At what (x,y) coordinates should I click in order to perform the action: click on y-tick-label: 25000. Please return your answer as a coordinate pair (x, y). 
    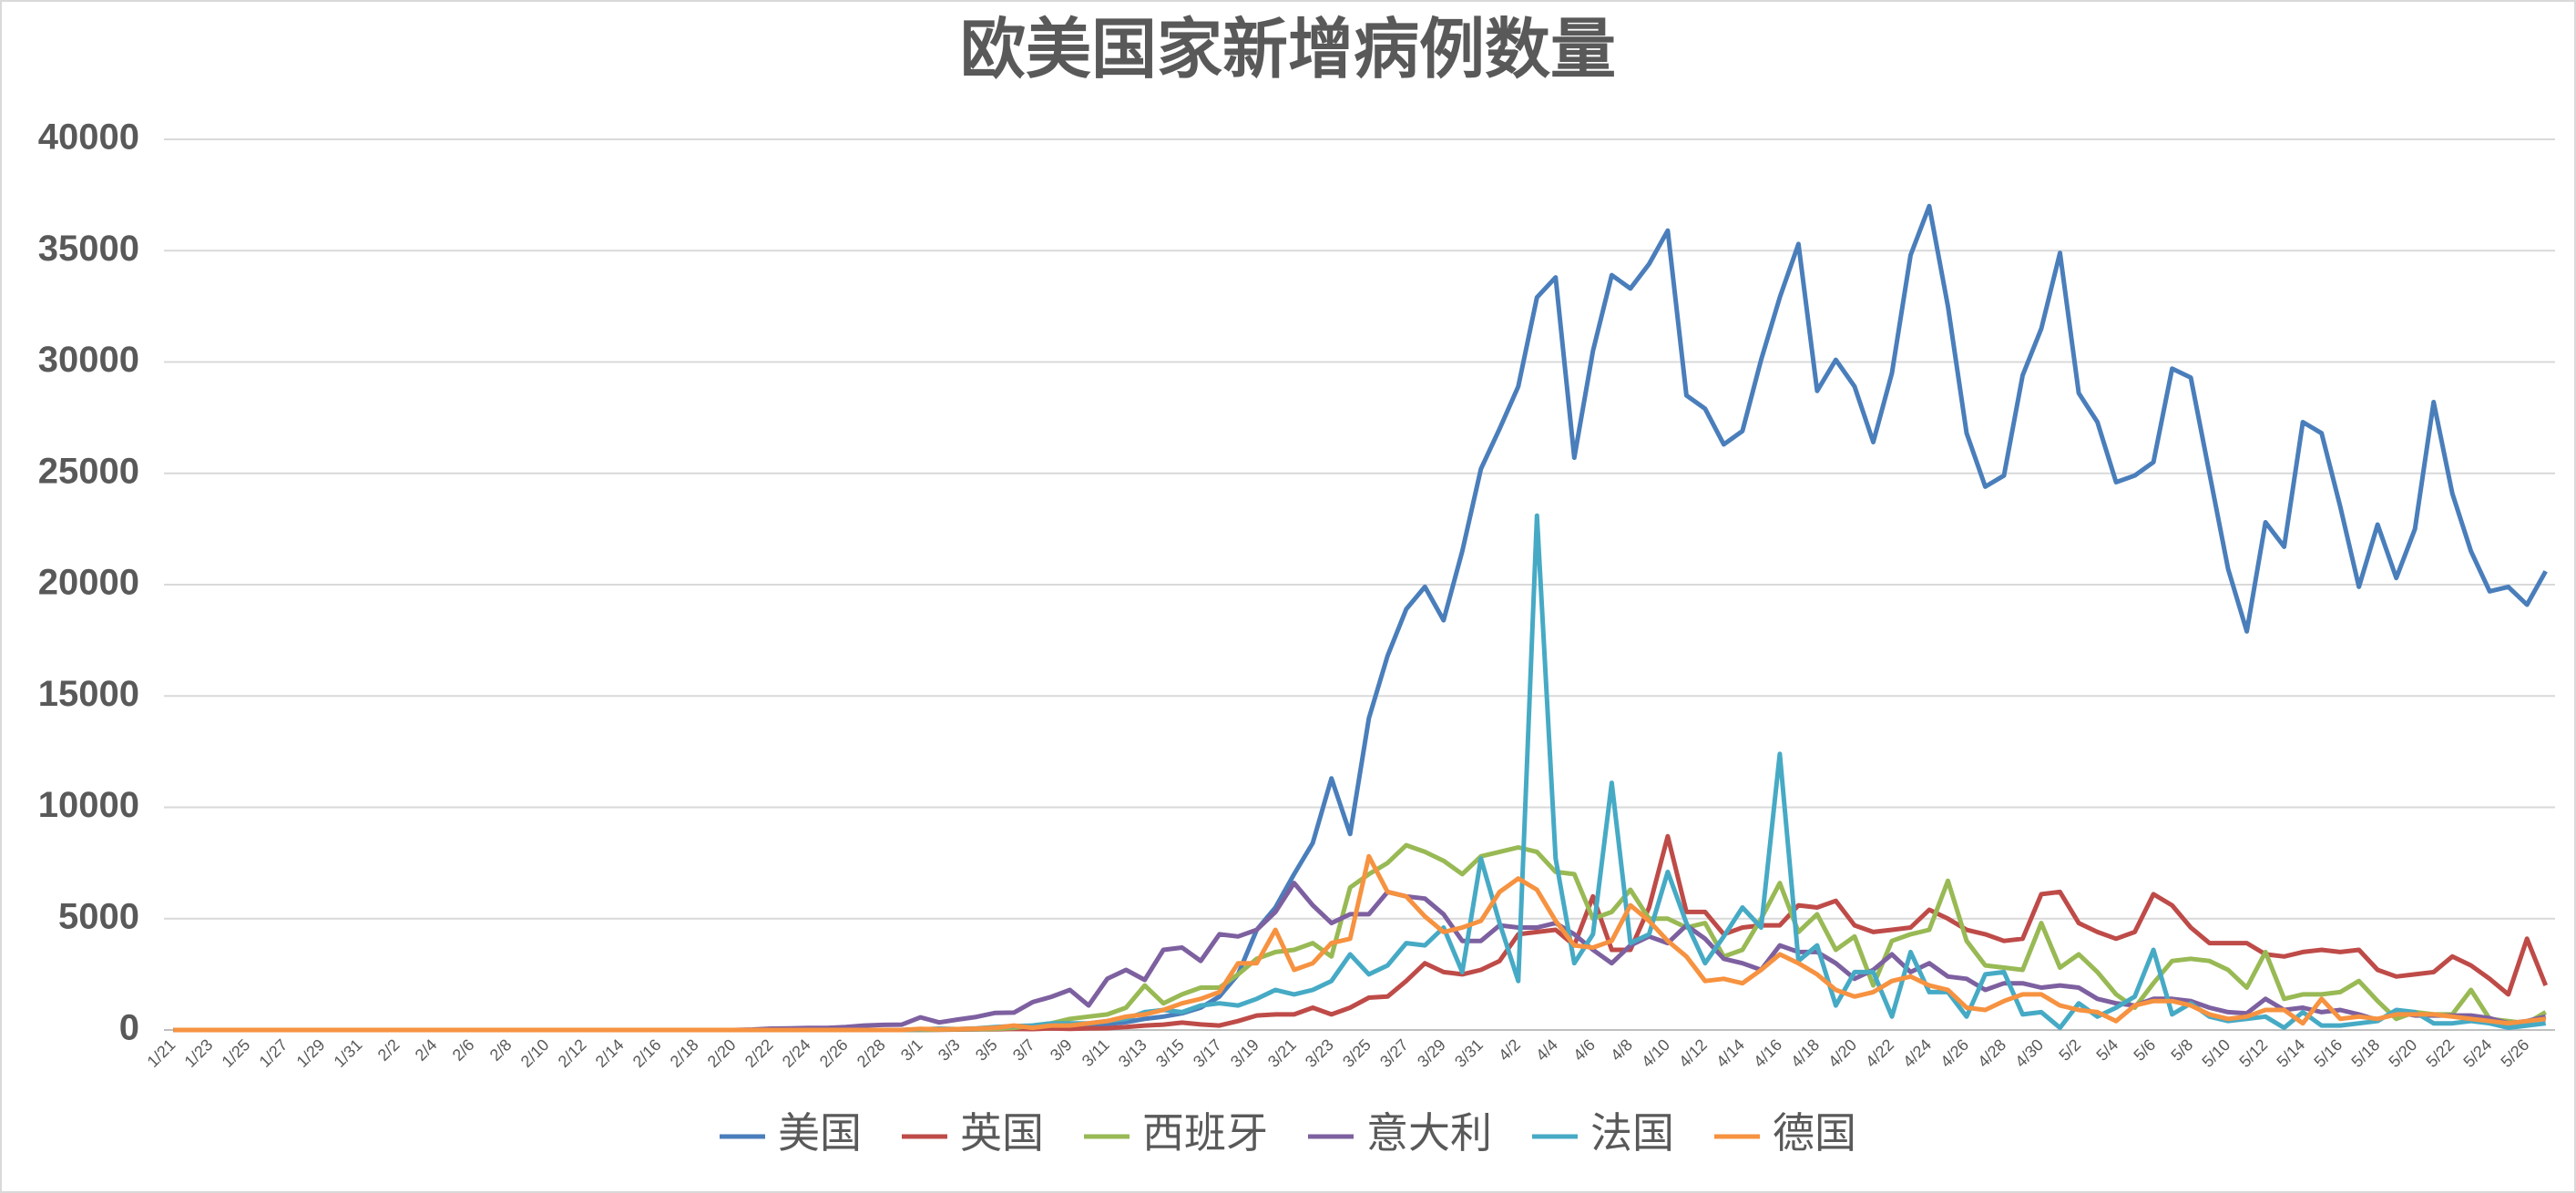
    Looking at the image, I should click on (88, 471).